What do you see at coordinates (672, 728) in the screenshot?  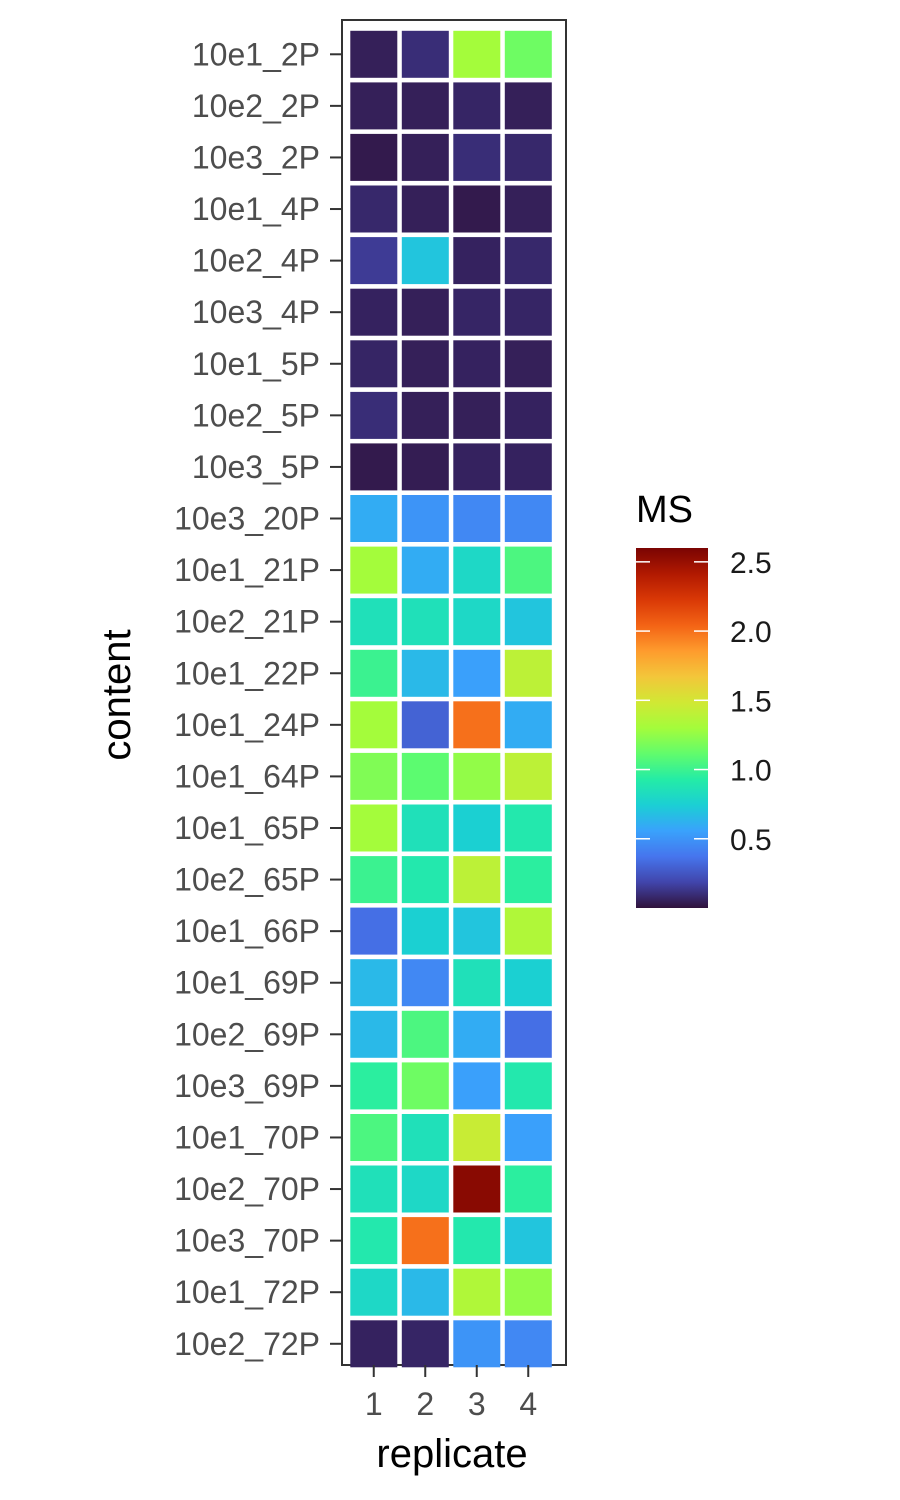 I see `colorbar` at bounding box center [672, 728].